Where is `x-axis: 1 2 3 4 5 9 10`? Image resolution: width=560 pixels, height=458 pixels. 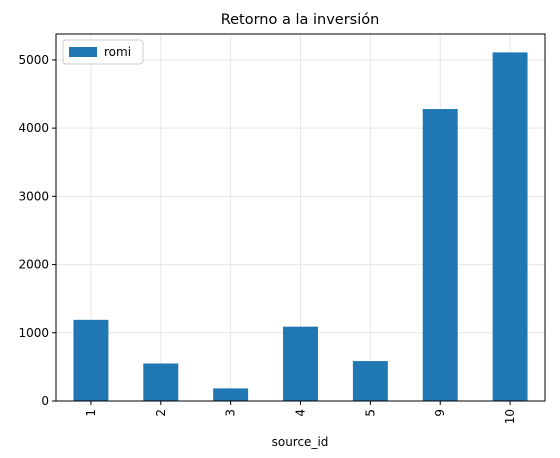 x-axis: 1 2 3 4 5 9 10 is located at coordinates (300, 412).